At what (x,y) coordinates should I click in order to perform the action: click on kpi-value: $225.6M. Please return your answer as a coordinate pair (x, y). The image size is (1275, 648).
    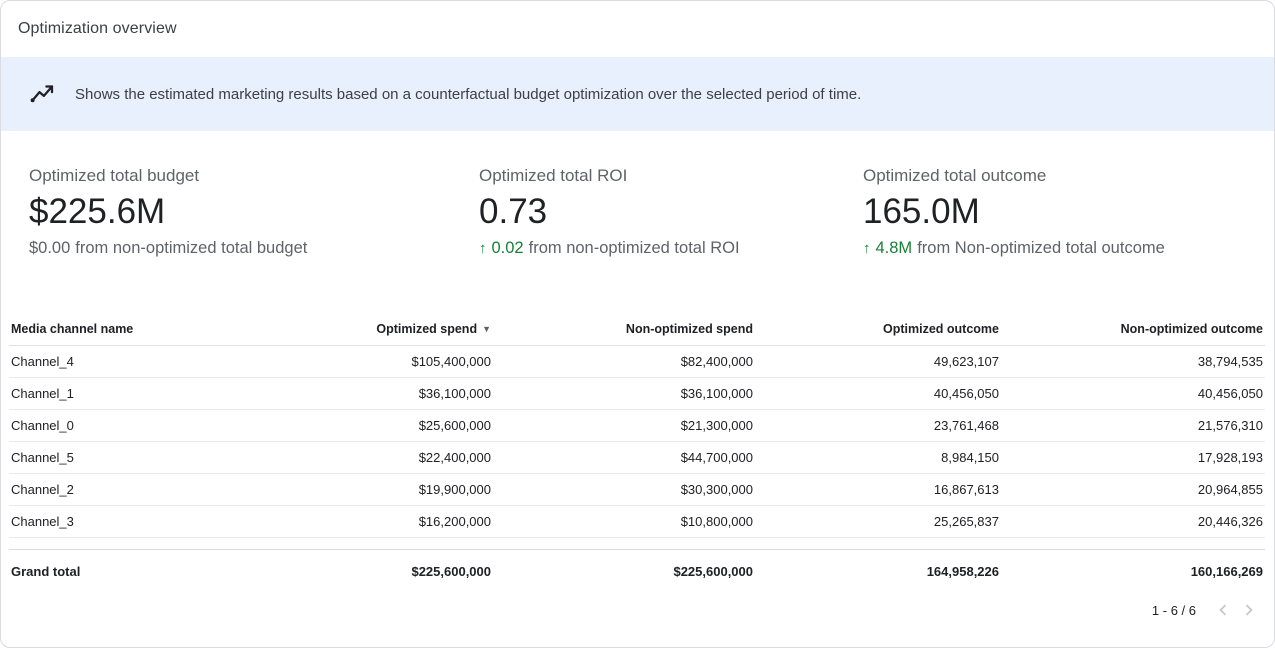
    Looking at the image, I should click on (97, 211).